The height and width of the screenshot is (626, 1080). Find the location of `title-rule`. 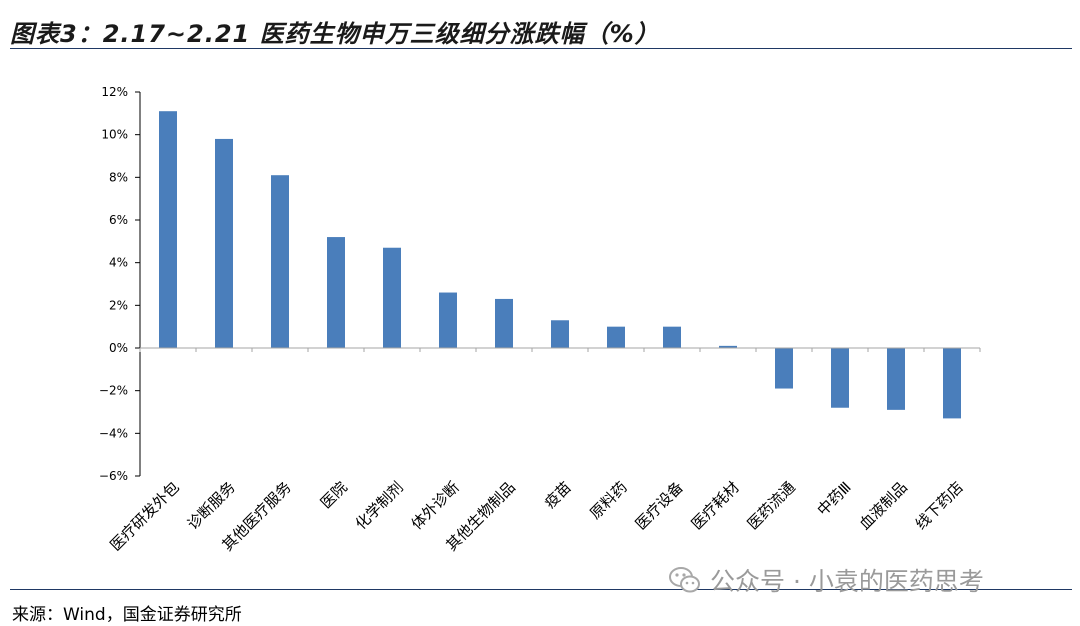

title-rule is located at coordinates (541, 48).